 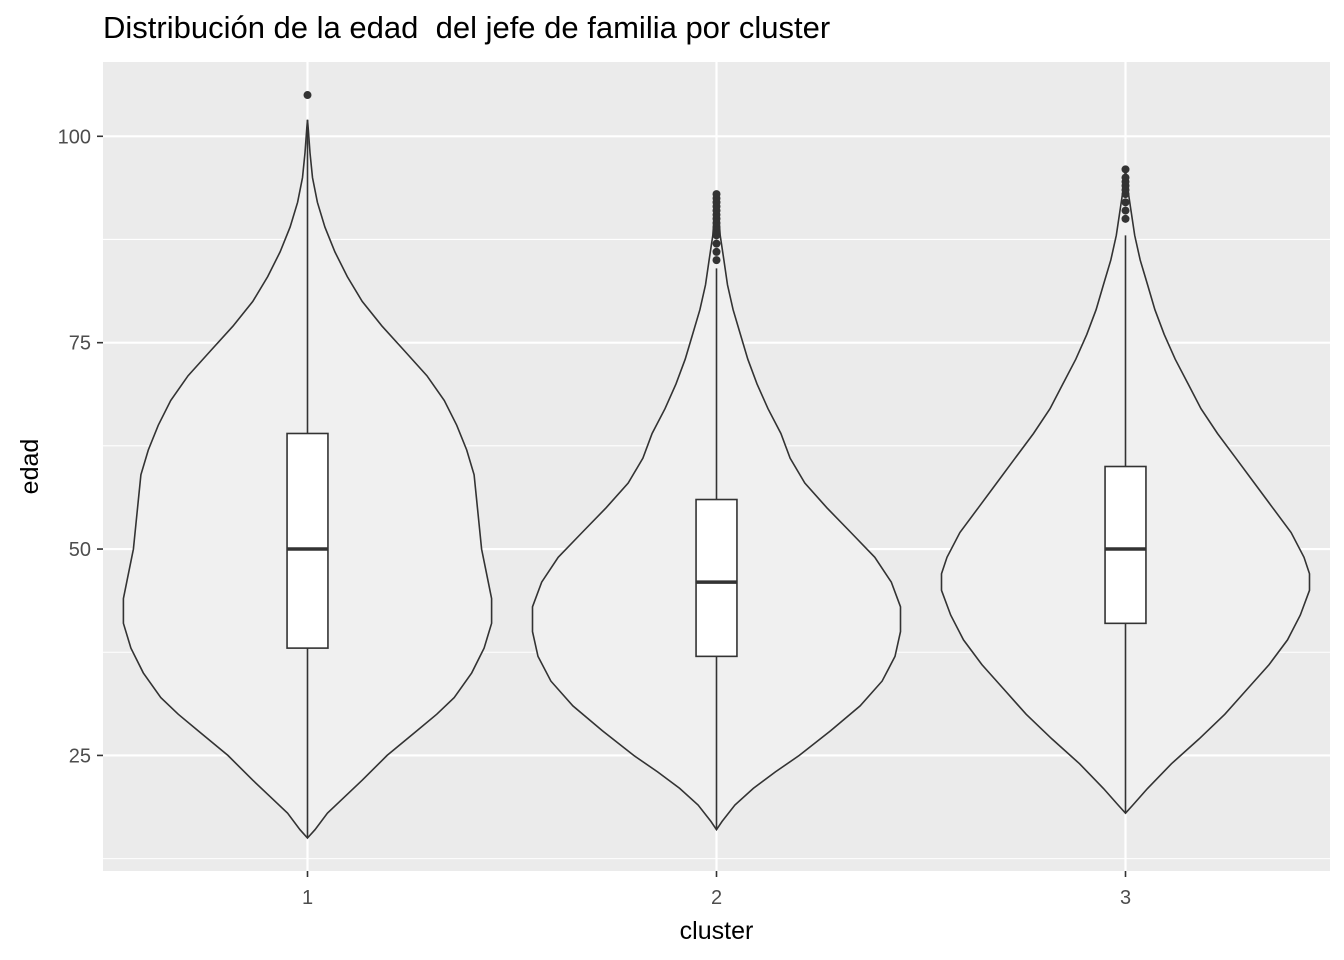 I want to click on x-tick-label: 3, so click(x=1125, y=898).